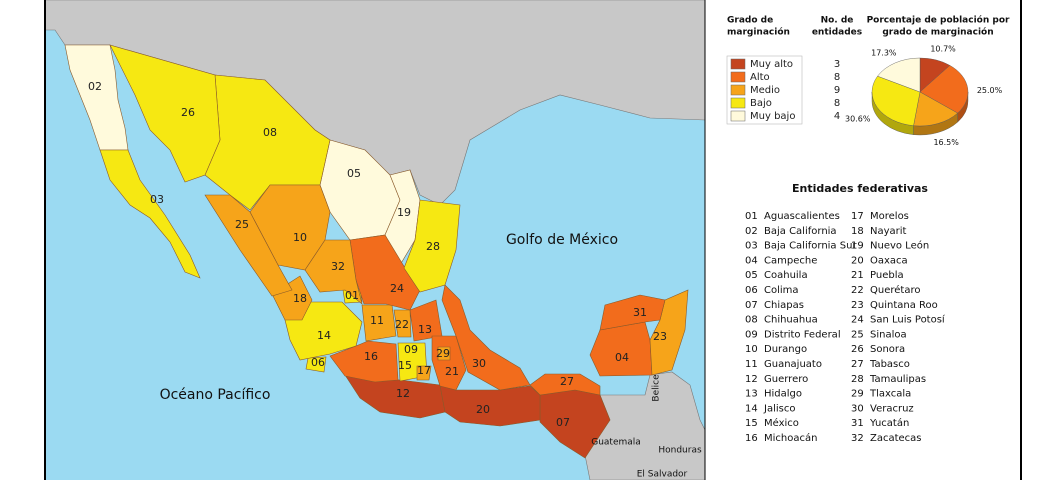 The image size is (1056, 484). What do you see at coordinates (857, 394) in the screenshot?
I see `entity-code: 29` at bounding box center [857, 394].